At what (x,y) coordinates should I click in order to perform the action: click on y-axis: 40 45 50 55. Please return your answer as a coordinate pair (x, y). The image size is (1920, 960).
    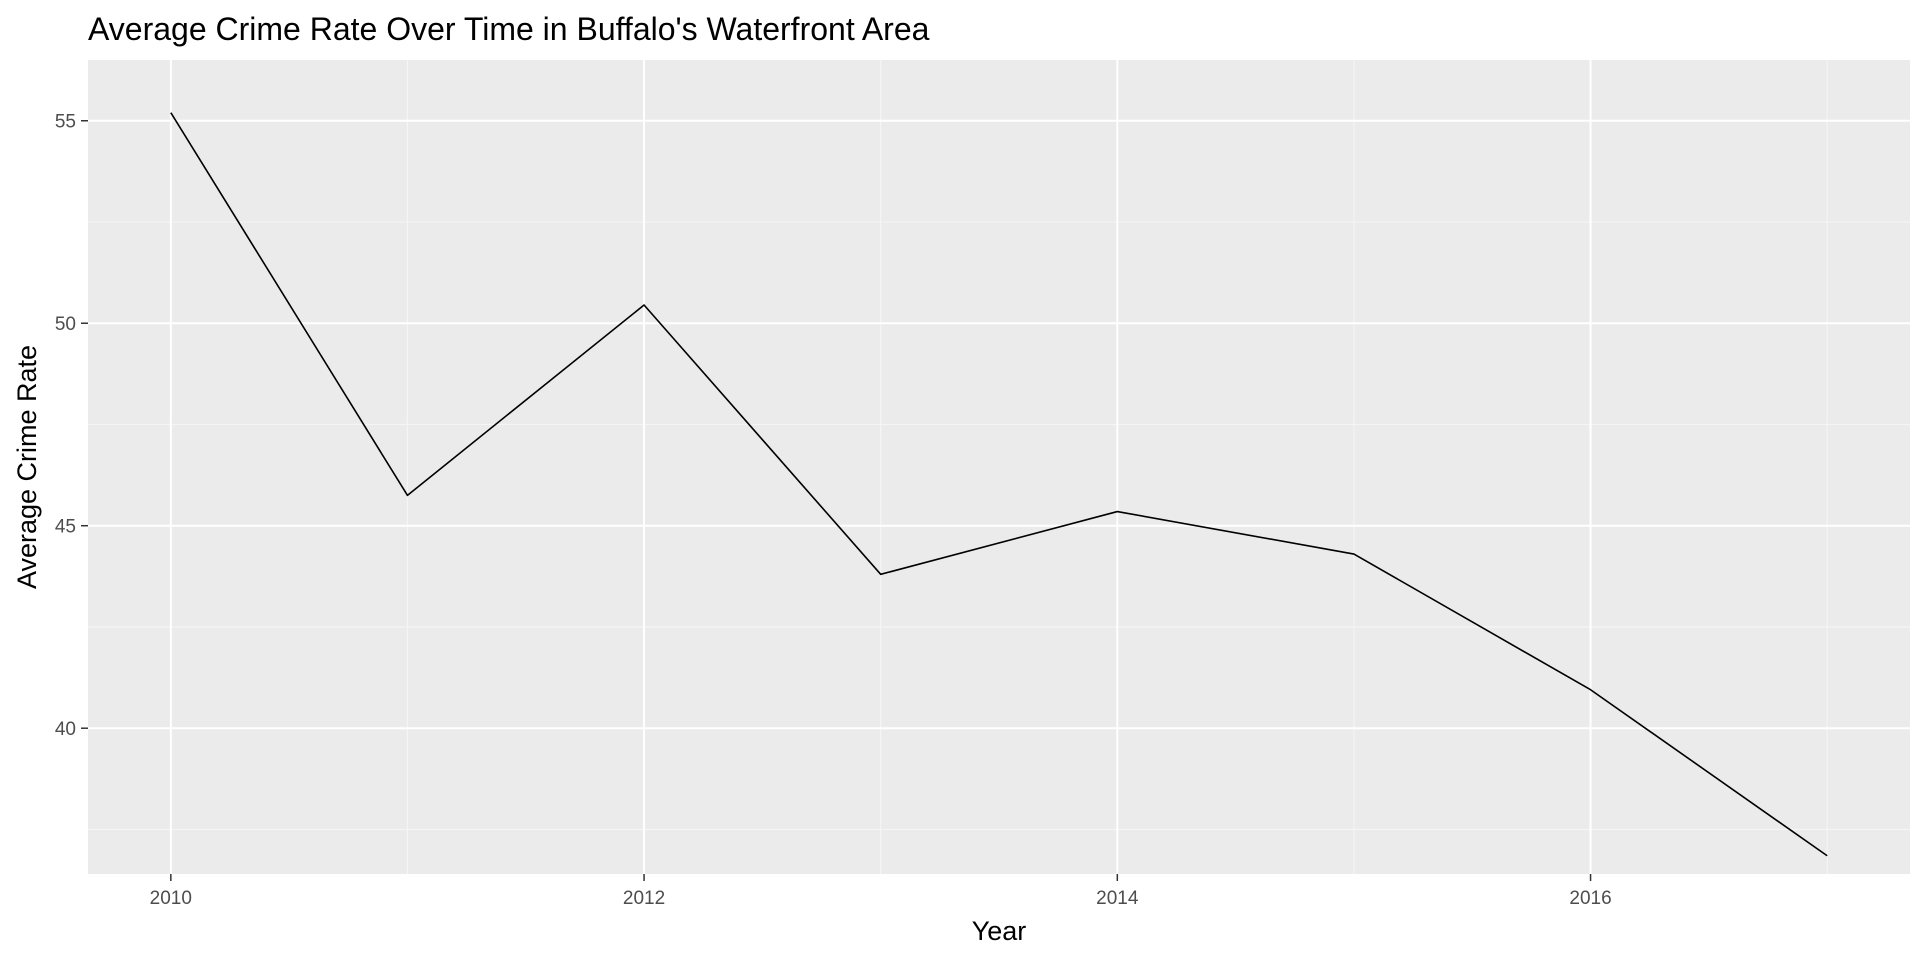
    Looking at the image, I should click on (71, 426).